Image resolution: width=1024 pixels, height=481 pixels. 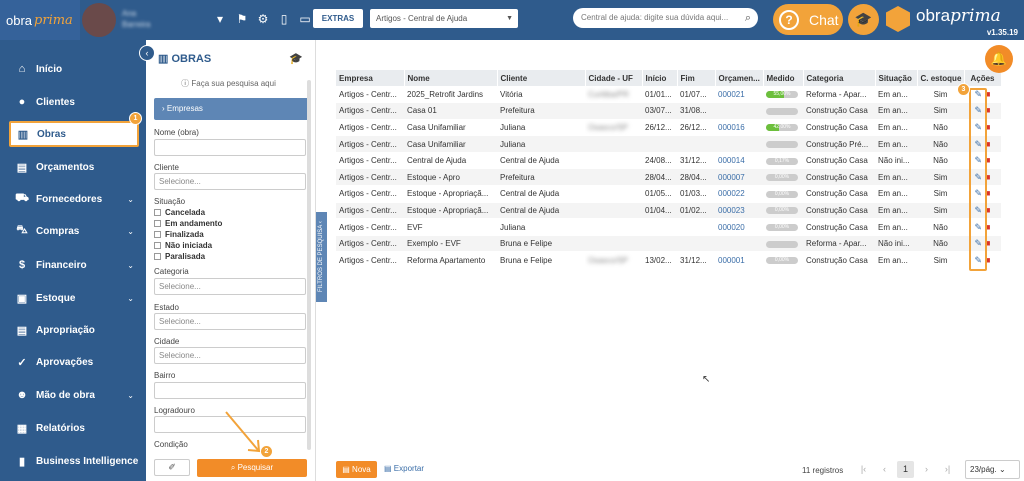 I want to click on search-button: ⌕ Pesquisar, so click(x=252, y=468).